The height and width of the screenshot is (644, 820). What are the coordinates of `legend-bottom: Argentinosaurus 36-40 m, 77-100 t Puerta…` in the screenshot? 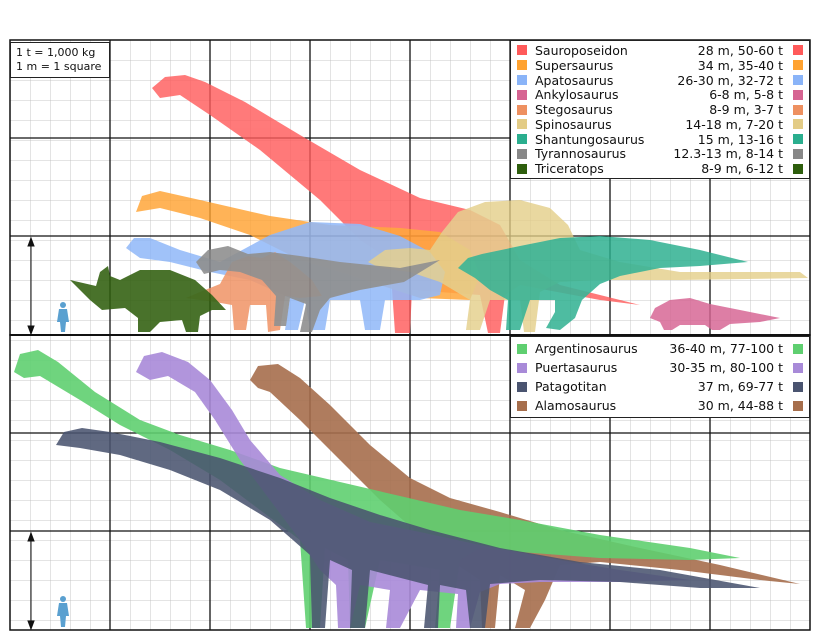 It's located at (660, 377).